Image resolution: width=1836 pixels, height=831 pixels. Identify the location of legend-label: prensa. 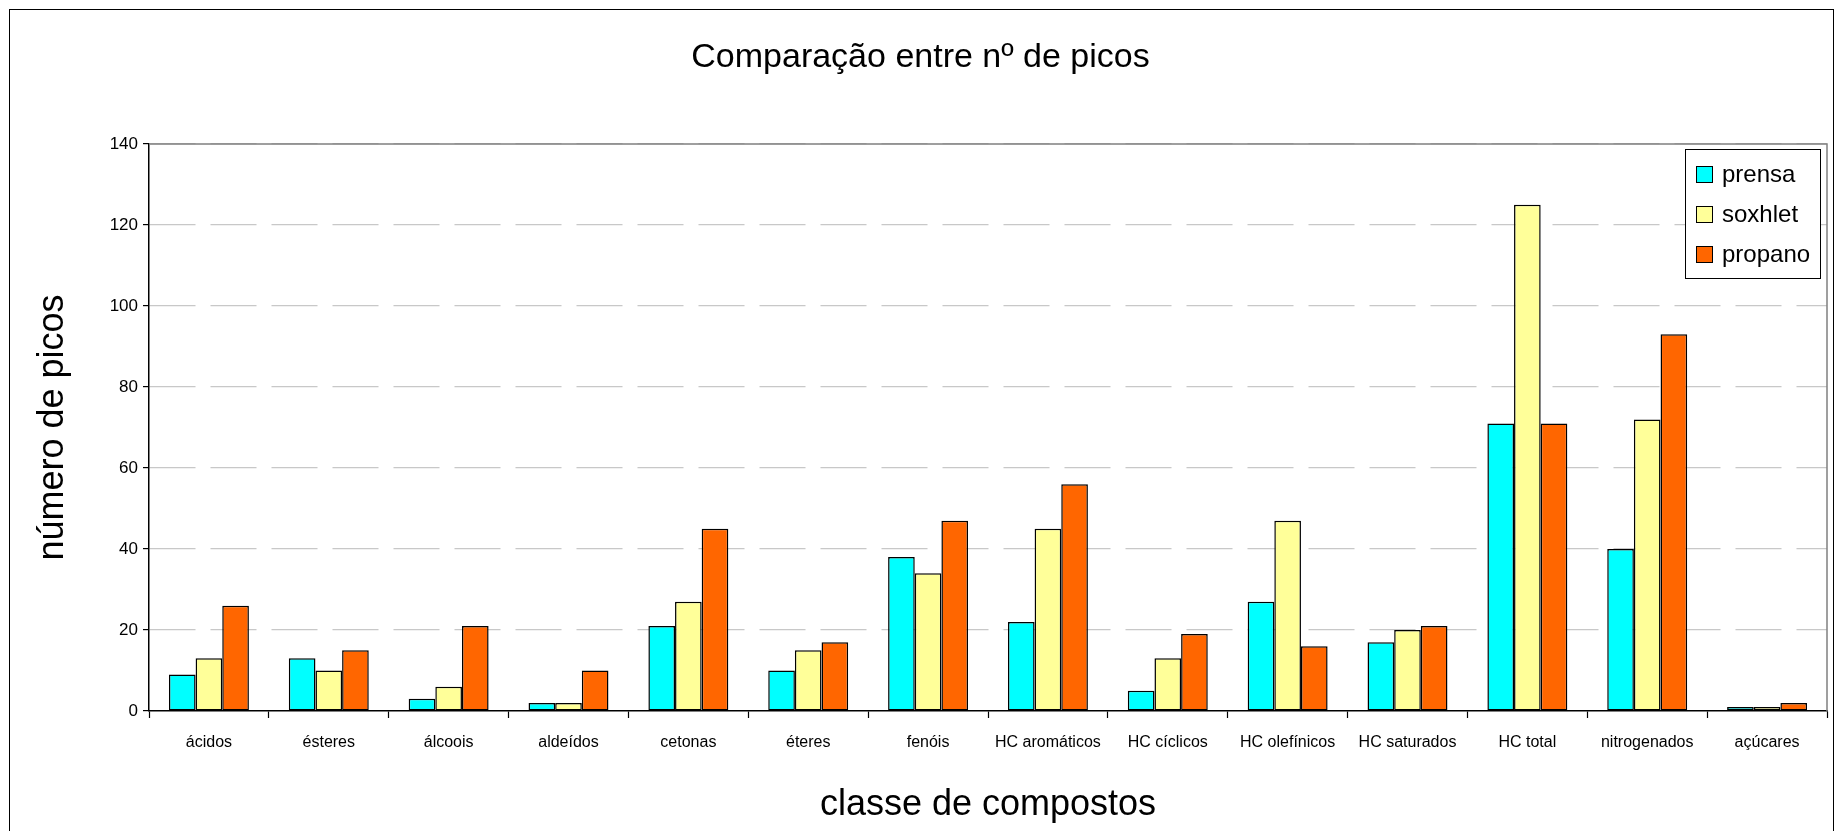
(1759, 174).